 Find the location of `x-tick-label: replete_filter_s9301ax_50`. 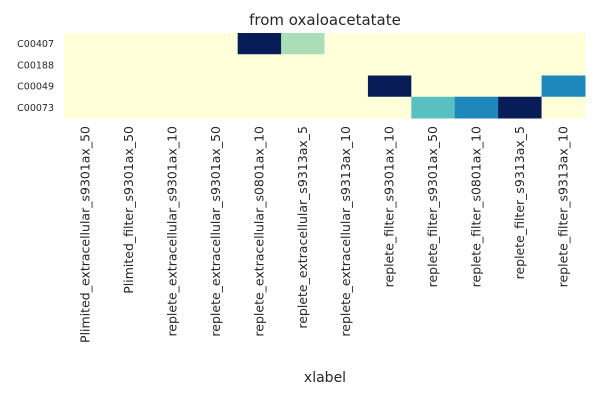

x-tick-label: replete_filter_s9301ax_50 is located at coordinates (432, 206).